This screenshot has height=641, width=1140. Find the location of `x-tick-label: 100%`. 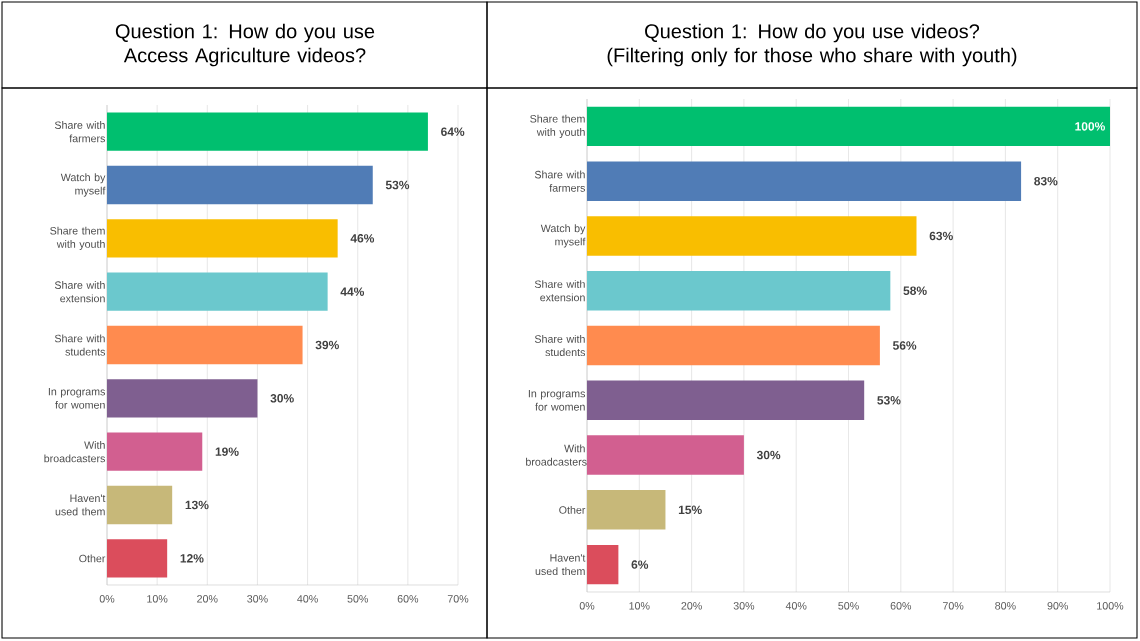

x-tick-label: 100% is located at coordinates (1110, 606).